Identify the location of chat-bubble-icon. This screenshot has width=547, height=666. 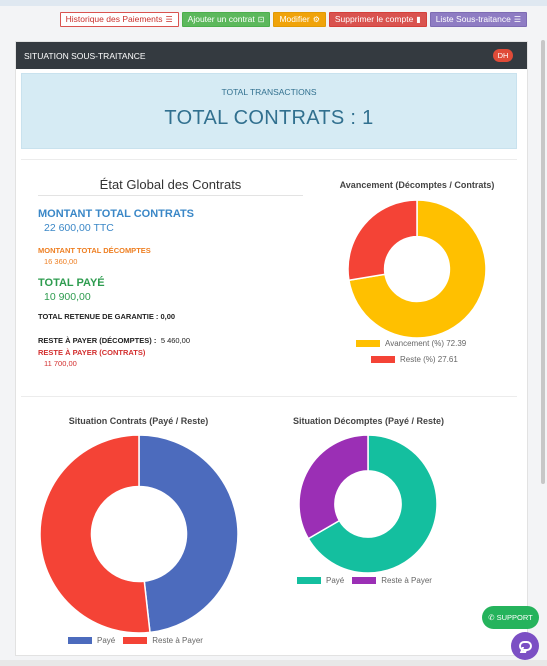
(525, 646).